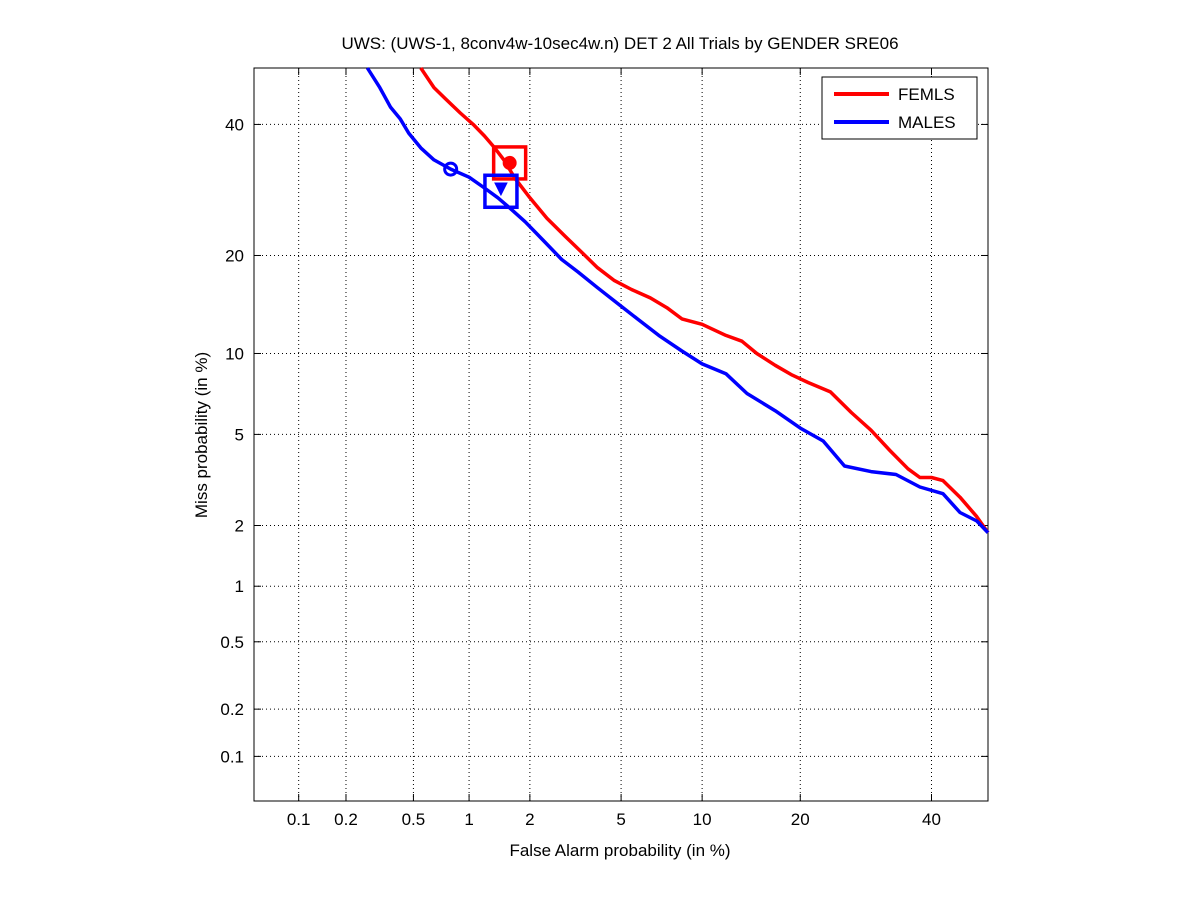 This screenshot has width=1201, height=900. I want to click on legend: FEMLS MALES, so click(899, 108).